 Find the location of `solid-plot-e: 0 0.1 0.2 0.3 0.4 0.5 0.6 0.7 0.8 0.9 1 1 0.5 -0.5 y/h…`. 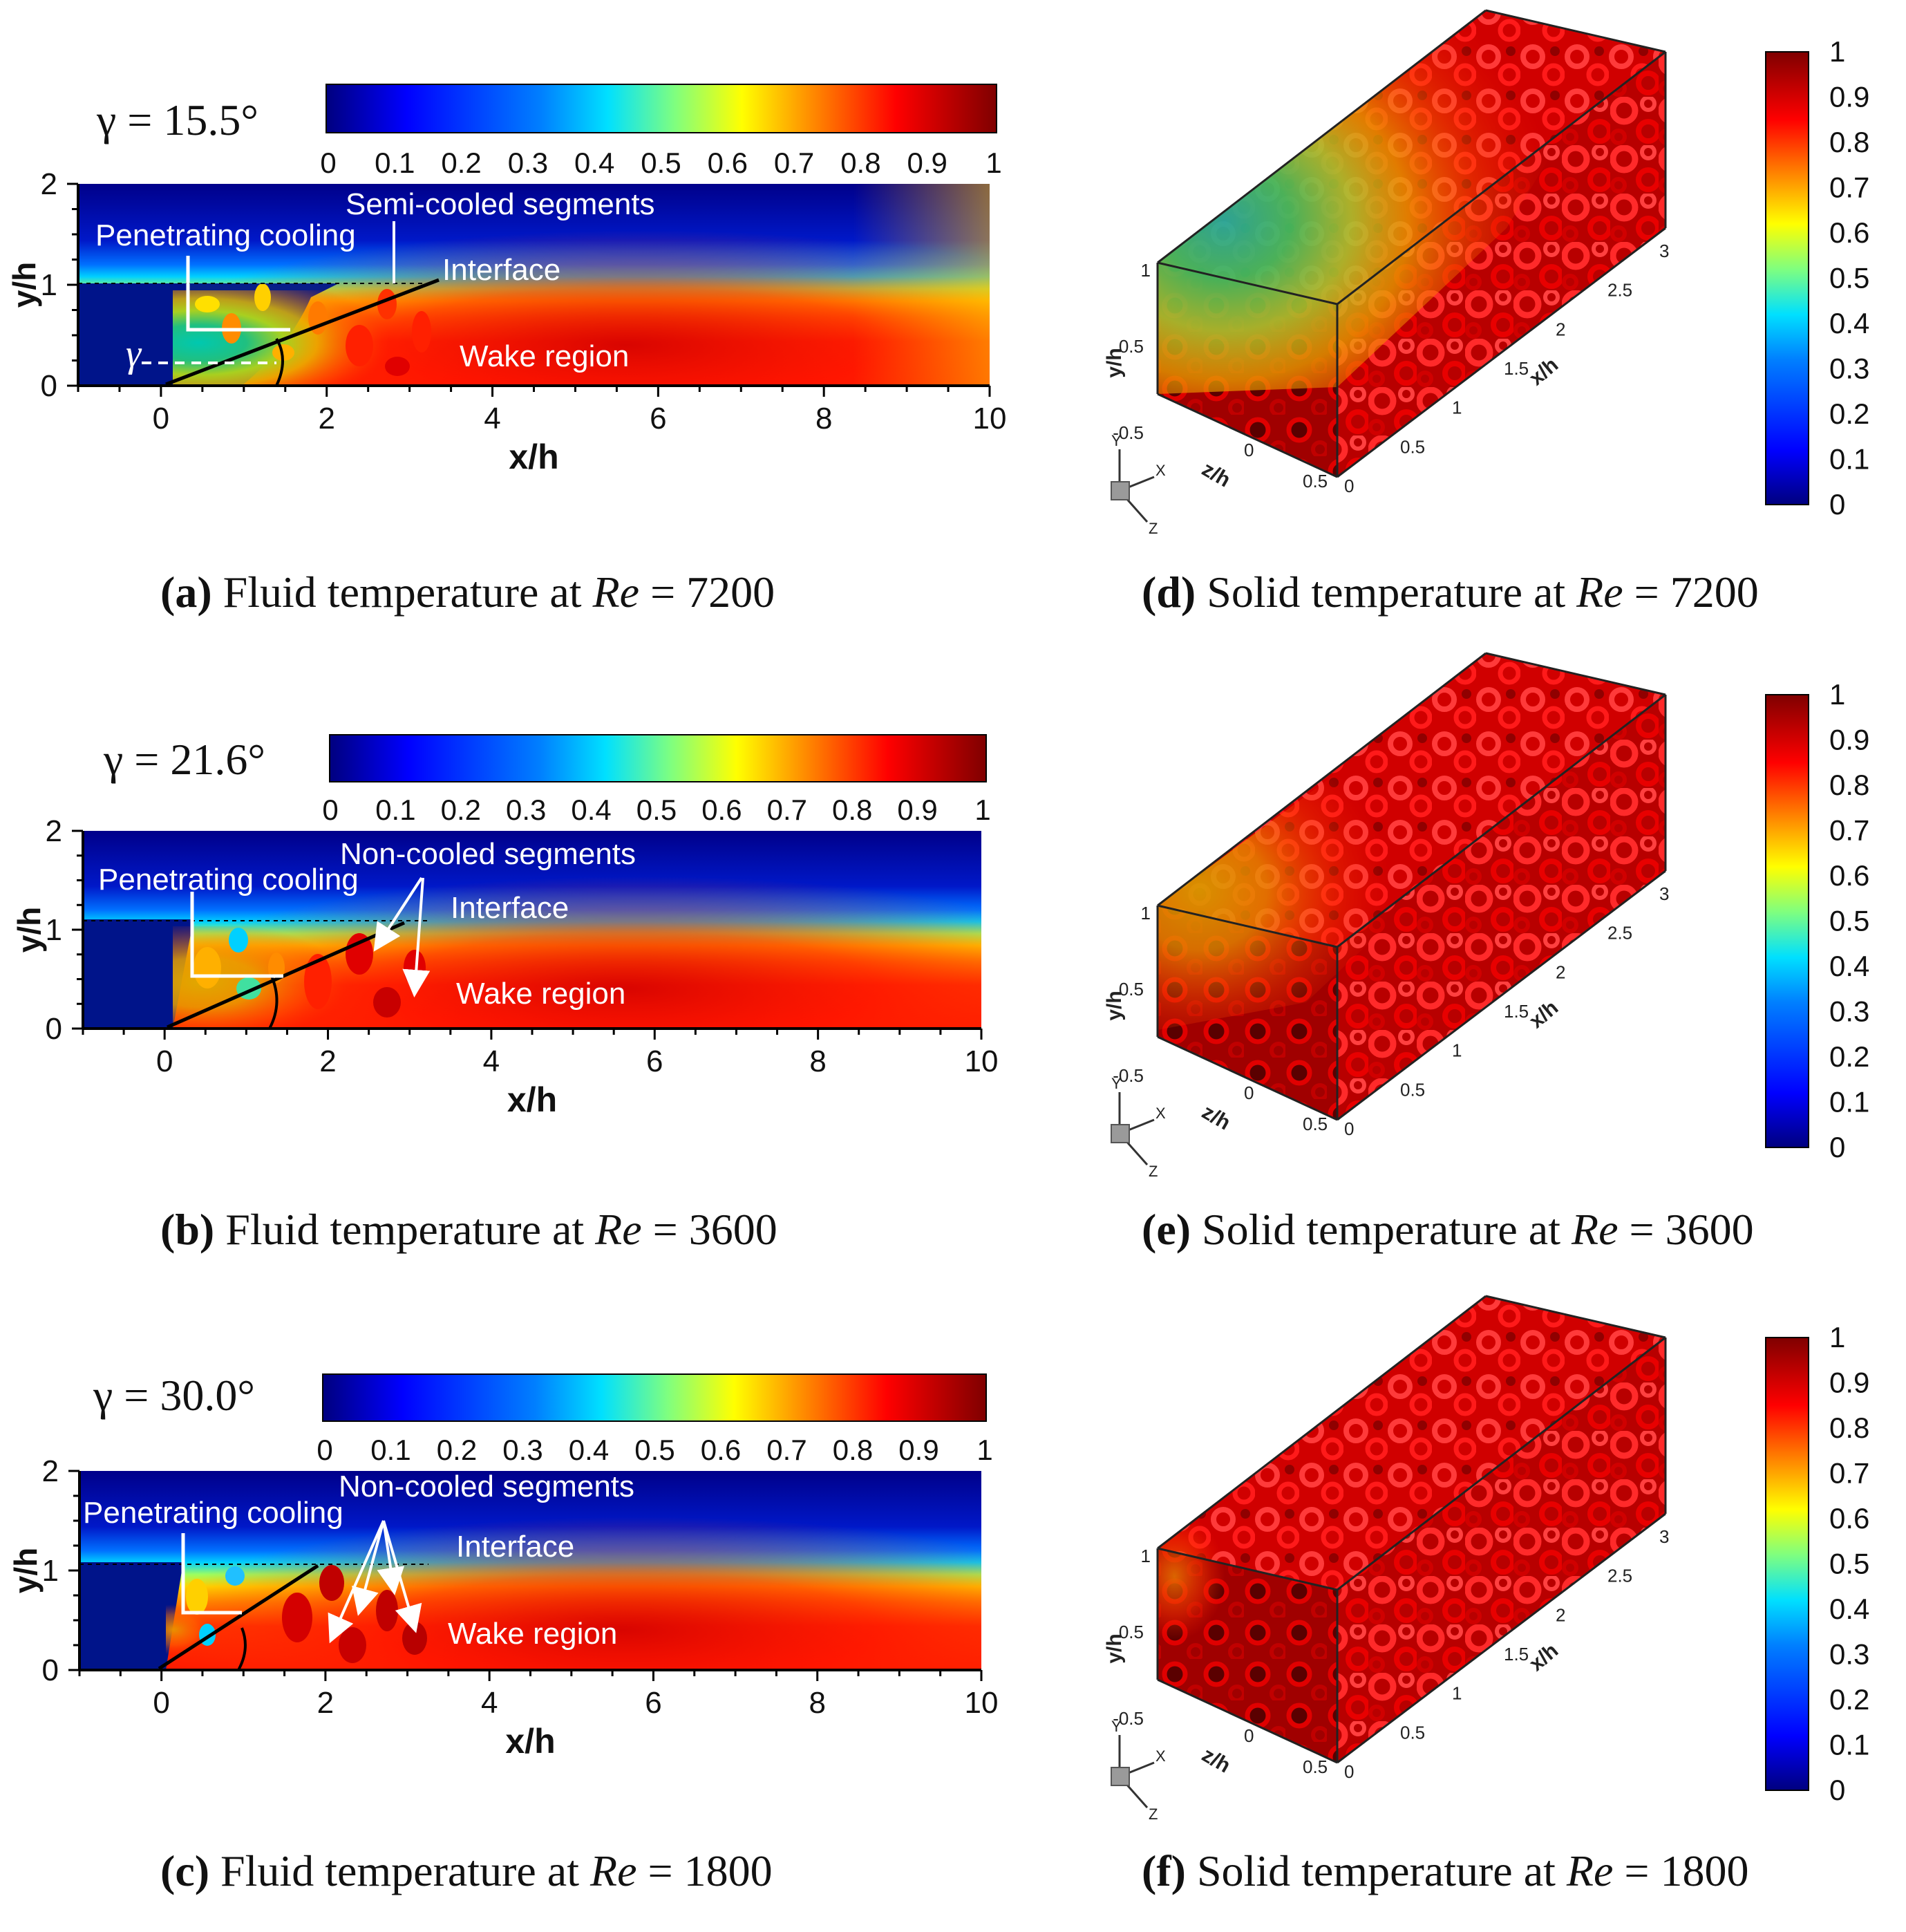

solid-plot-e: 0 0.1 0.2 0.3 0.4 0.5 0.6 0.7 0.8 0.9 1 1 0.5 -0.5 y/h… is located at coordinates (1486, 916).